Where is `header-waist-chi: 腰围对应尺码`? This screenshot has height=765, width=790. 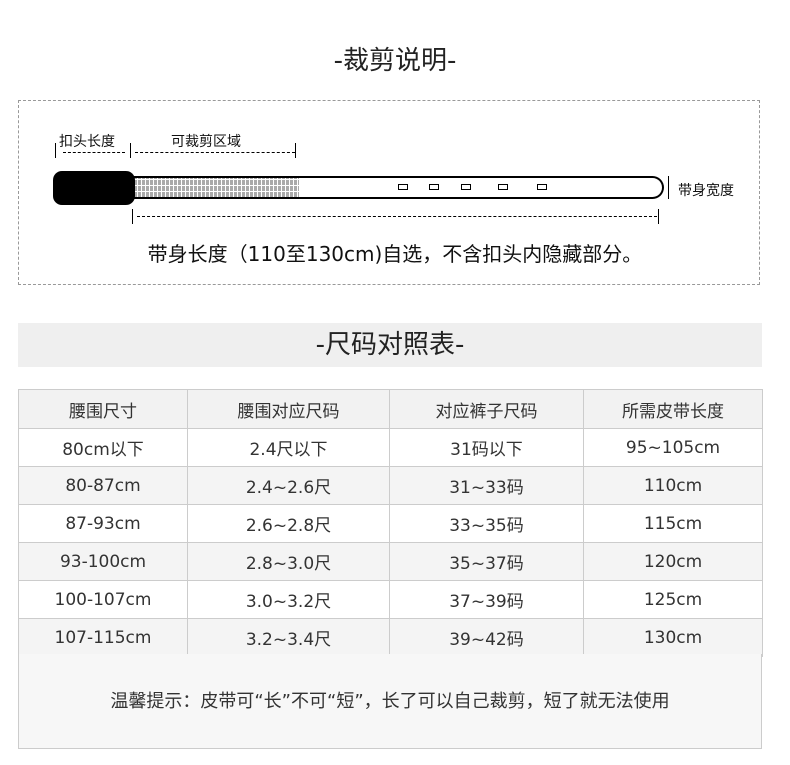
header-waist-chi: 腰围对应尺码 is located at coordinates (288, 409).